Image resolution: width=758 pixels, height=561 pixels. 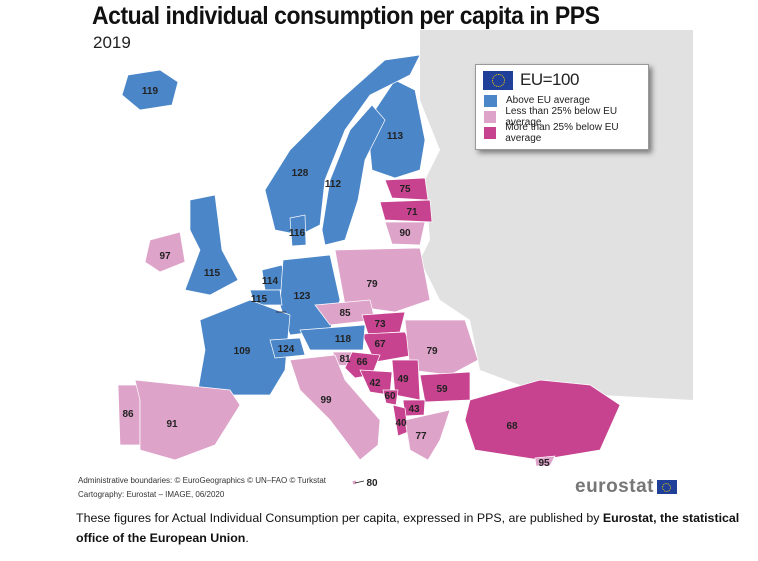 What do you see at coordinates (335, 407) in the screenshot?
I see `country-italy` at bounding box center [335, 407].